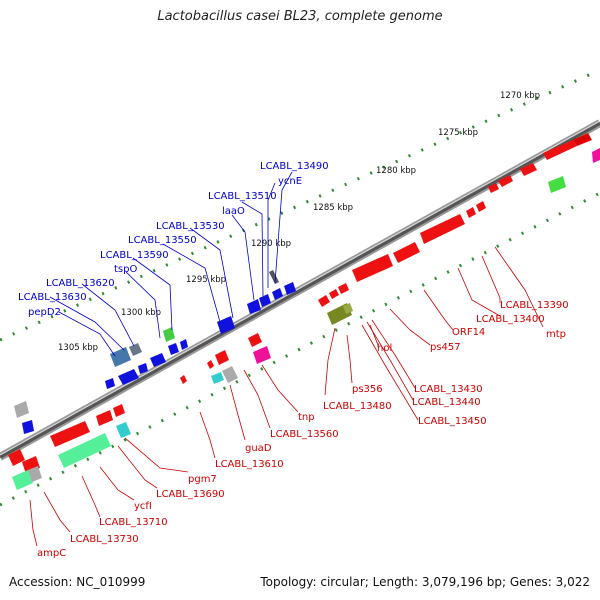 The image size is (600, 600). I want to click on gene-label: LCABL_13530, so click(190, 226).